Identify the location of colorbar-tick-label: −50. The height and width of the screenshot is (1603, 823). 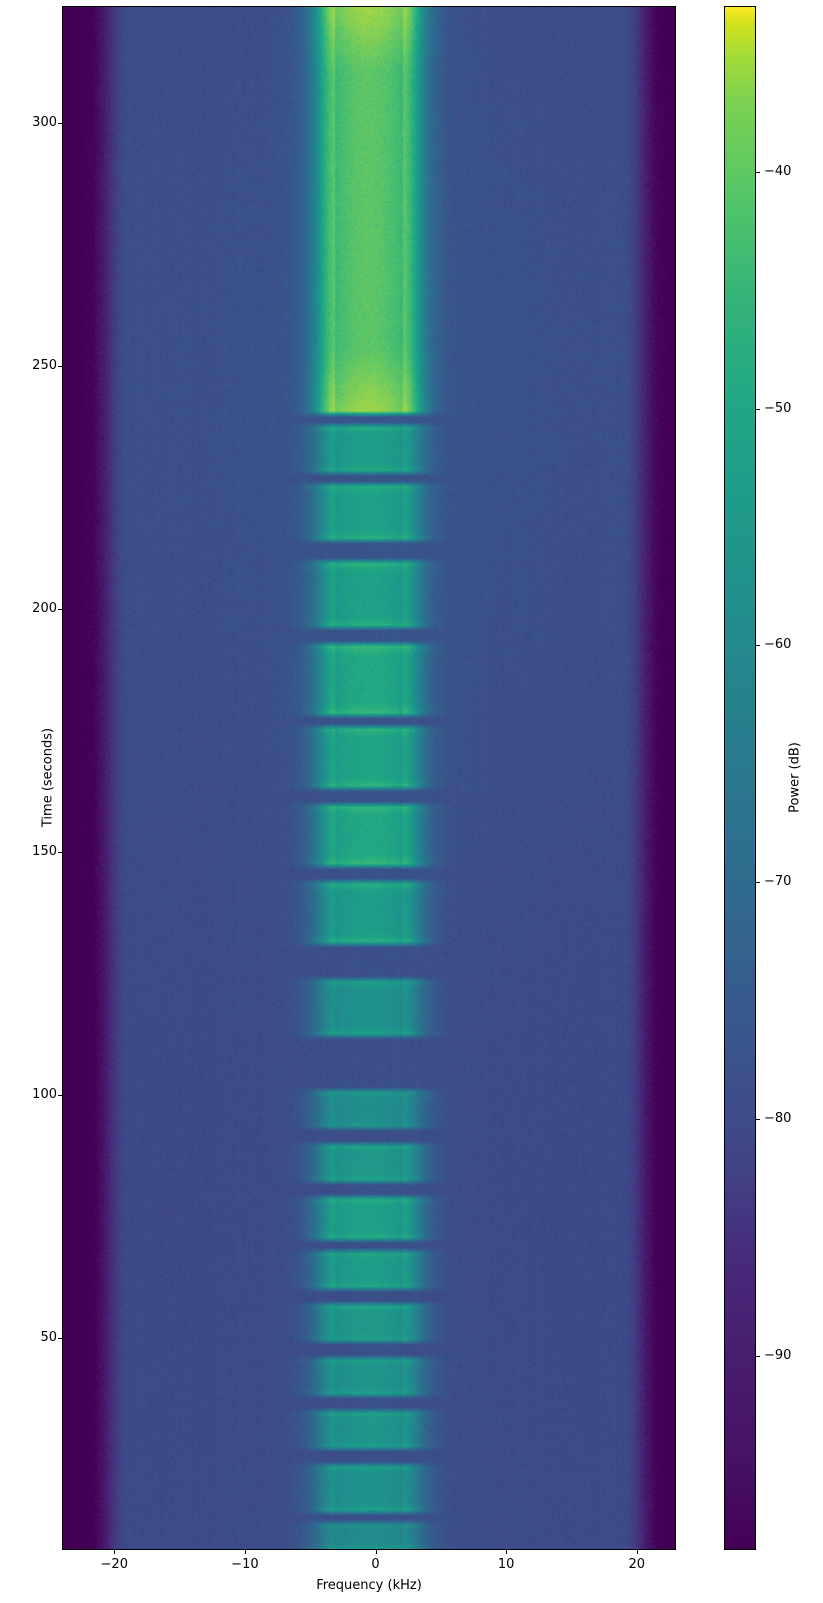
(778, 408).